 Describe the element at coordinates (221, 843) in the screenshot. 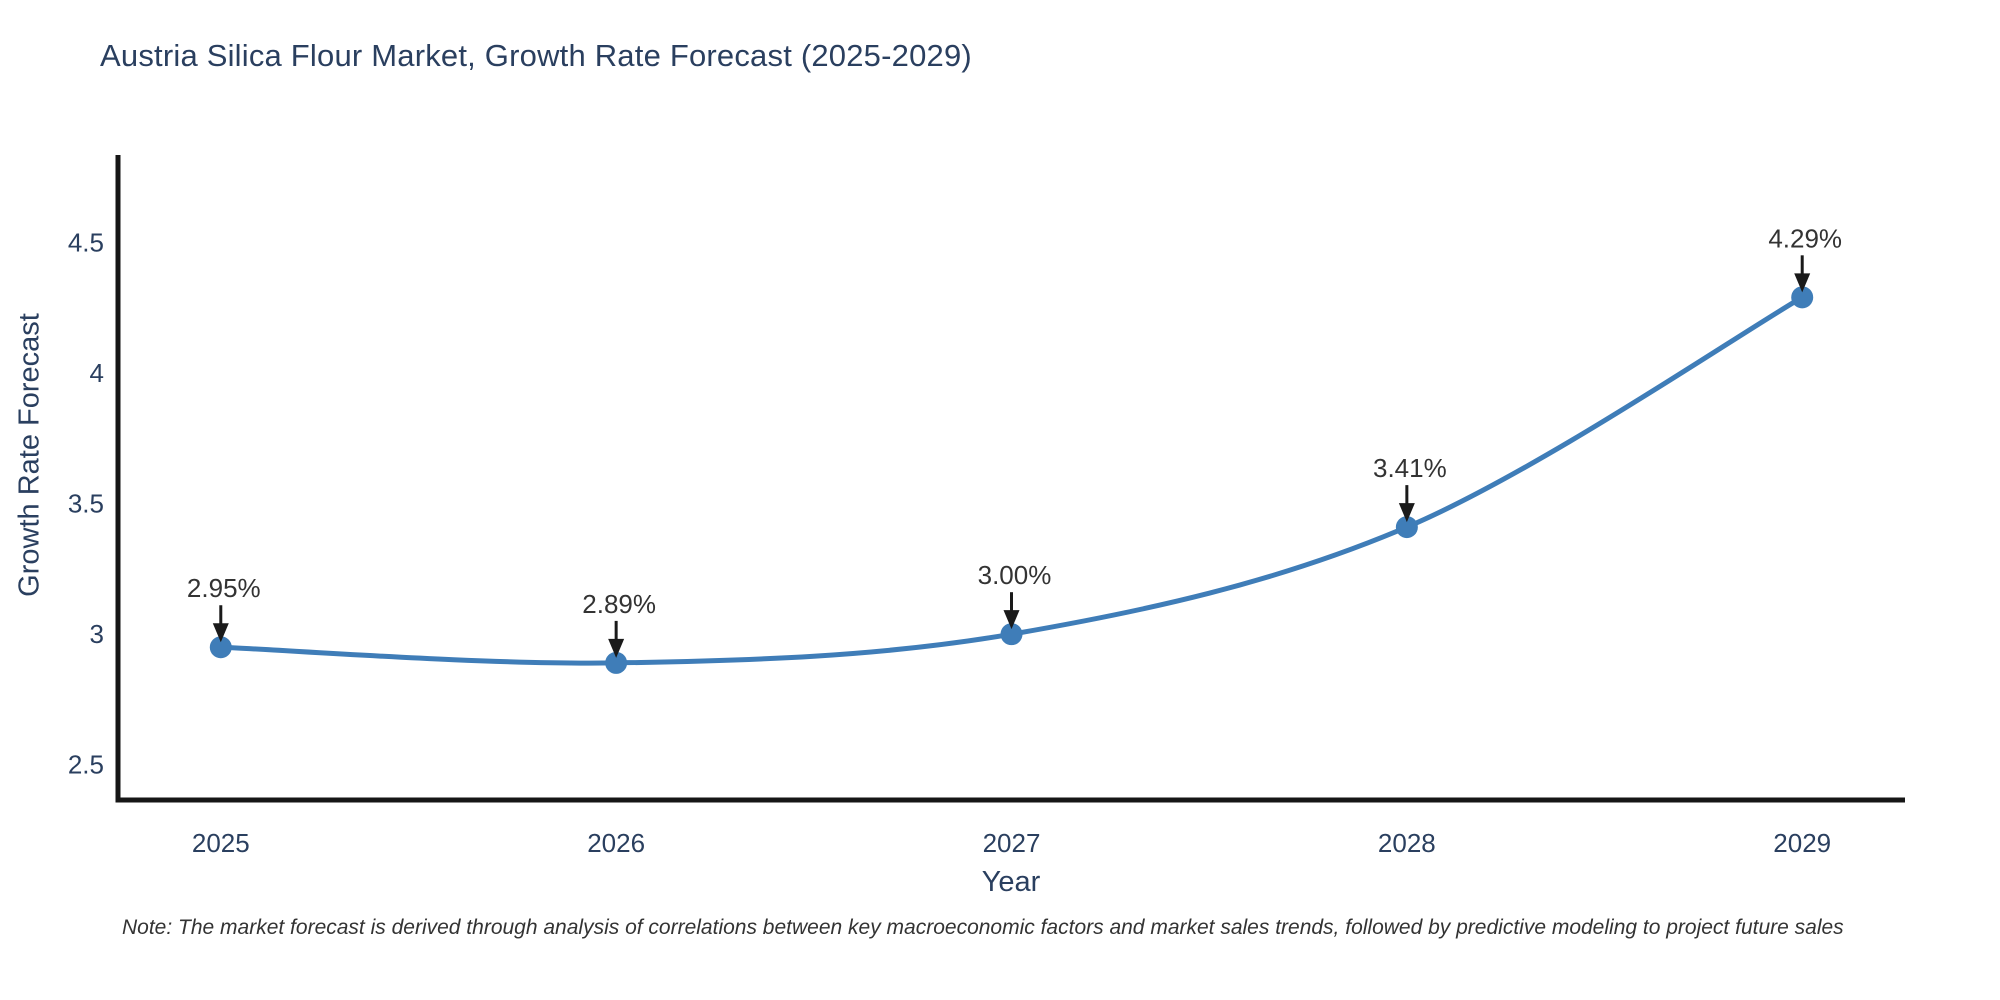

I see `x-tick-label: 2025` at that location.